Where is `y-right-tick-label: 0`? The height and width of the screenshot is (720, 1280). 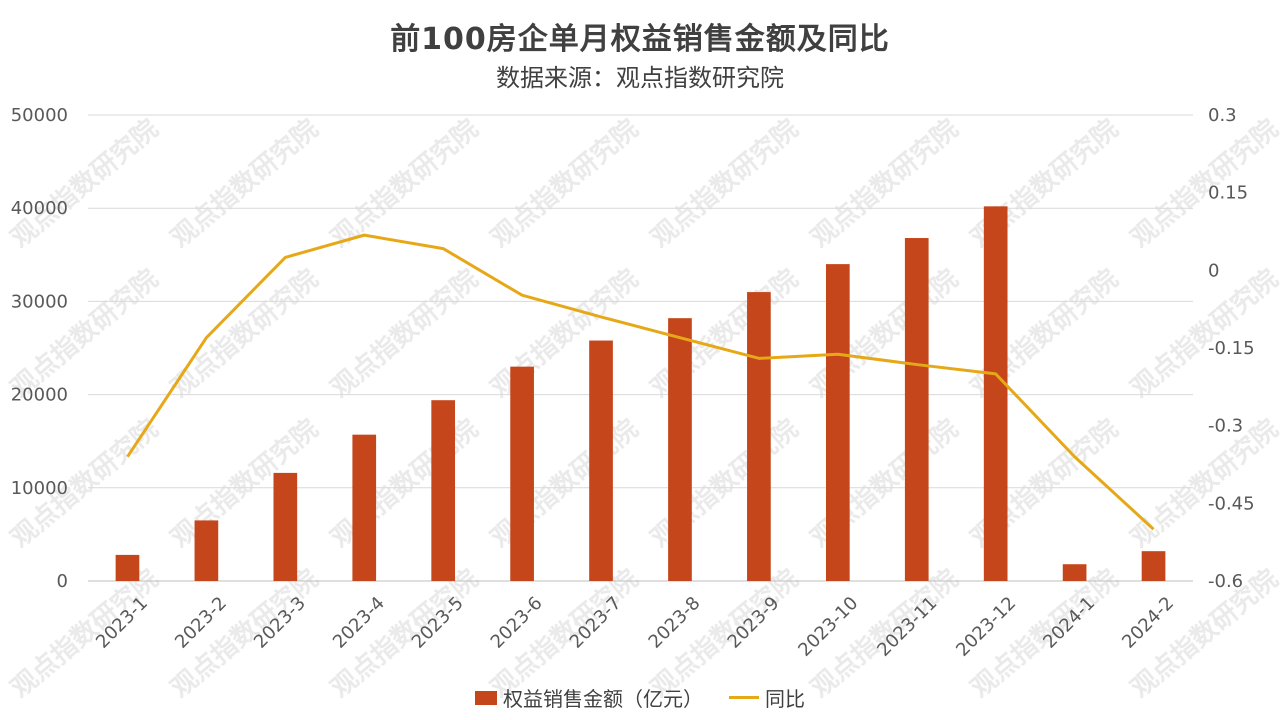
y-right-tick-label: 0 is located at coordinates (1213, 270).